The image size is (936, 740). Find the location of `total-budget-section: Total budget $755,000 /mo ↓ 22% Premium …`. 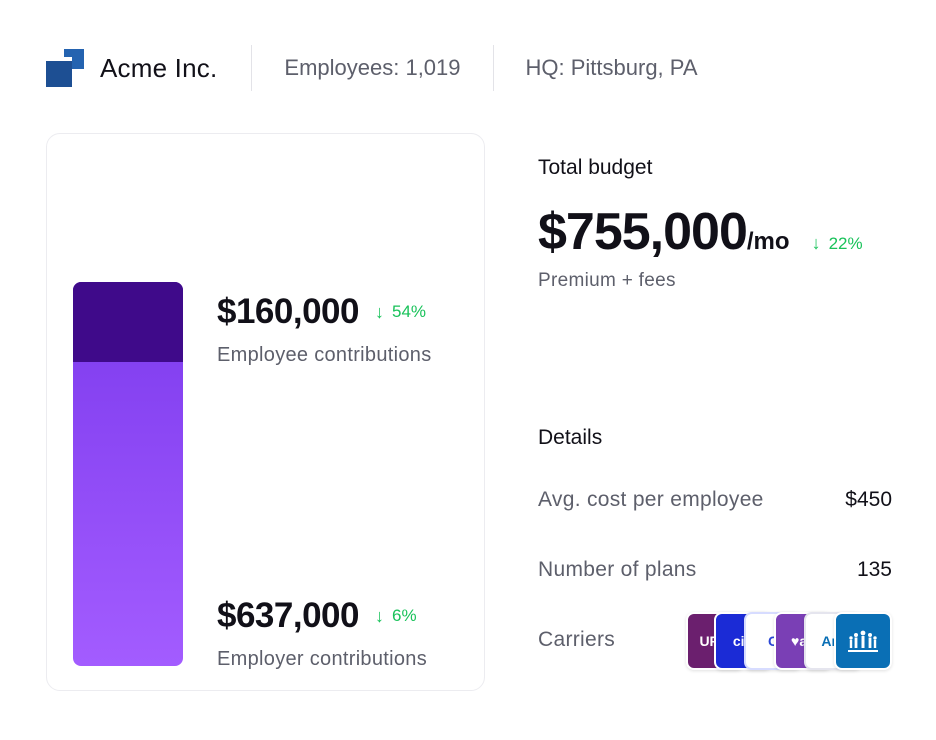

total-budget-section: Total budget $755,000 /mo ↓ 22% Premium … is located at coordinates (718, 224).